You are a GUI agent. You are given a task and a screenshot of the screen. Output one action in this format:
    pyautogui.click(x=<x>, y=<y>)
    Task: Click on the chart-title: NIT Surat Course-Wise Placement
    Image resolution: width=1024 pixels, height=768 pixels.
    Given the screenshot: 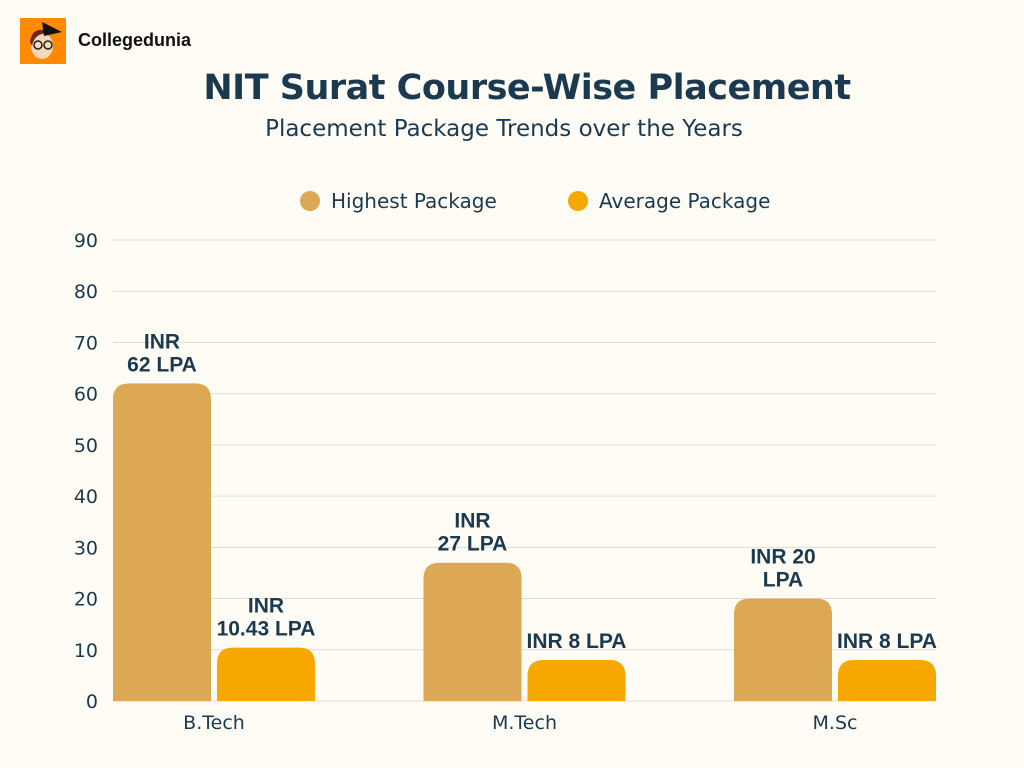 What is the action you would take?
    pyautogui.click(x=527, y=88)
    